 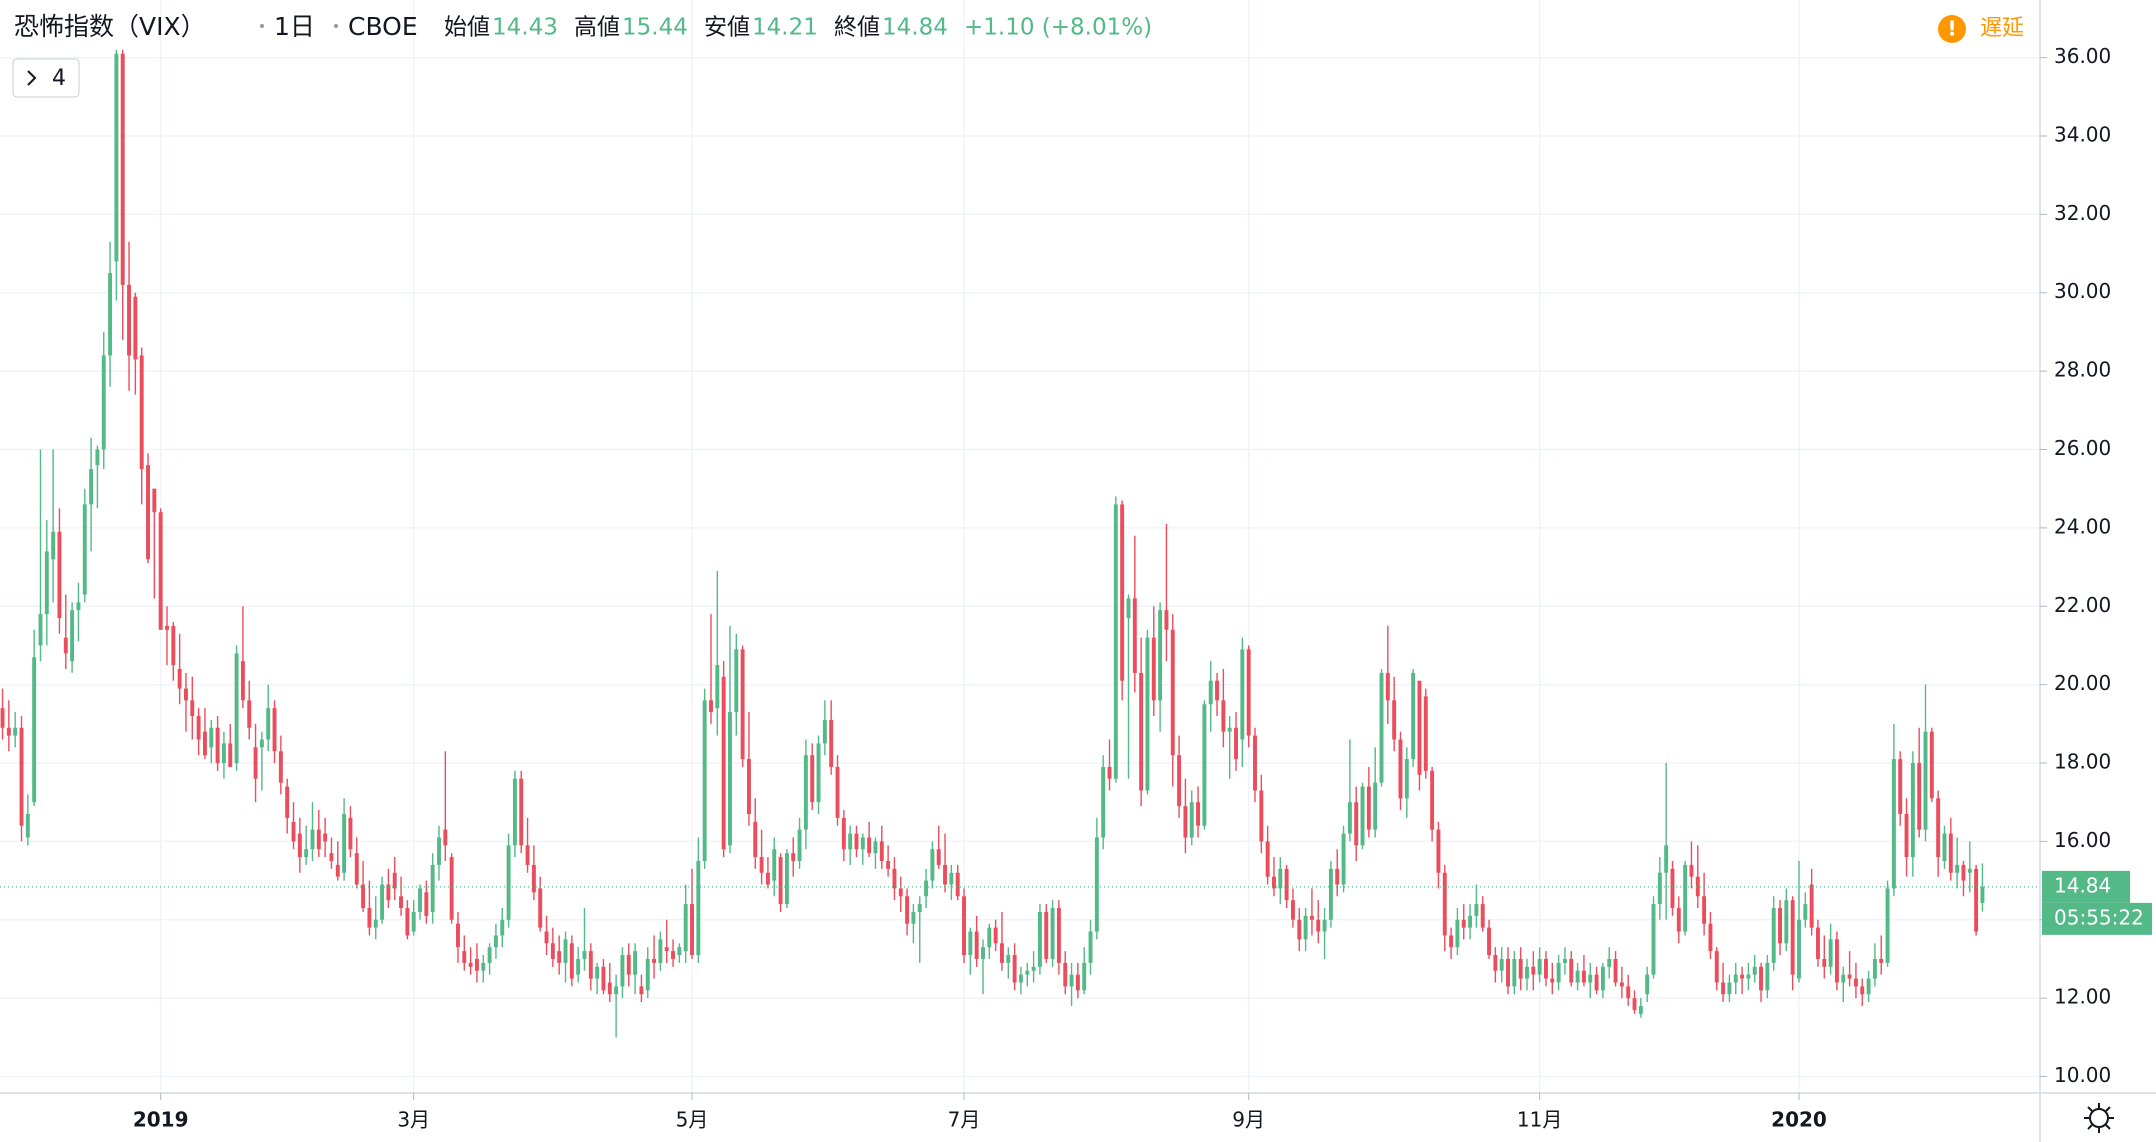 I want to click on chevron-icon, so click(x=32, y=78).